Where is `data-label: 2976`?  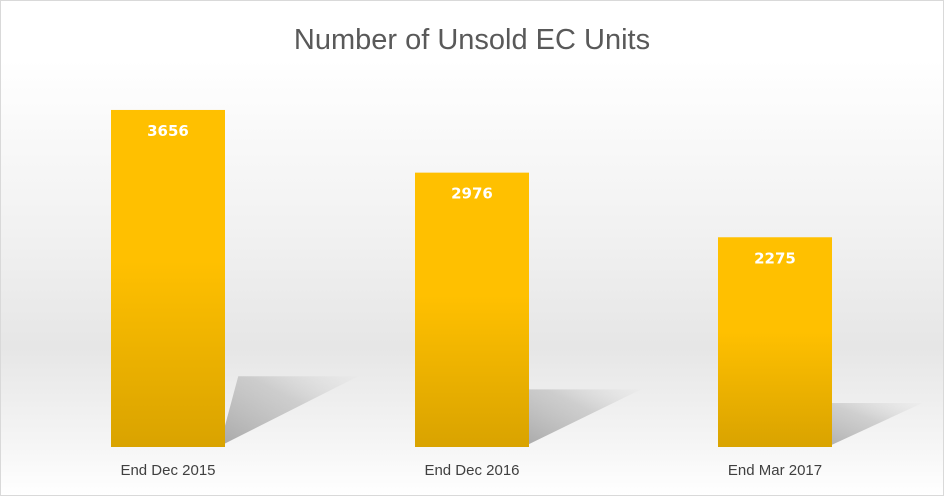 data-label: 2976 is located at coordinates (472, 194).